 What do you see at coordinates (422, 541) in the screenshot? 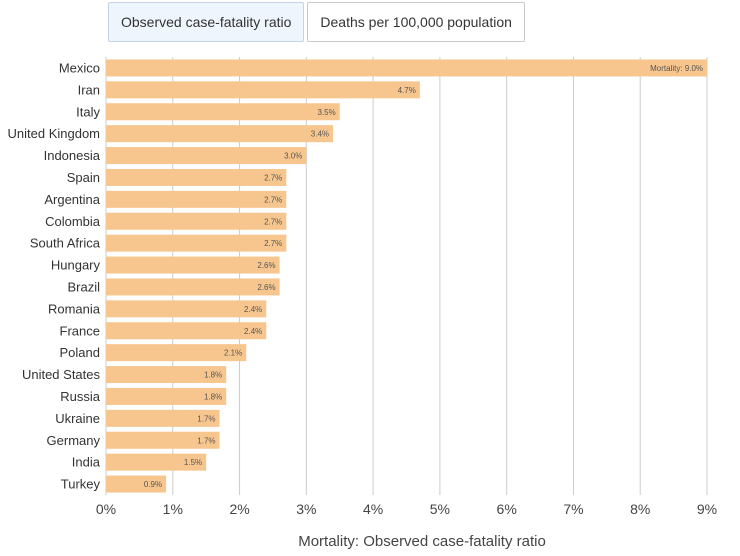
I see `x-axis-title: Mortality: Observed case-fatality ratio` at bounding box center [422, 541].